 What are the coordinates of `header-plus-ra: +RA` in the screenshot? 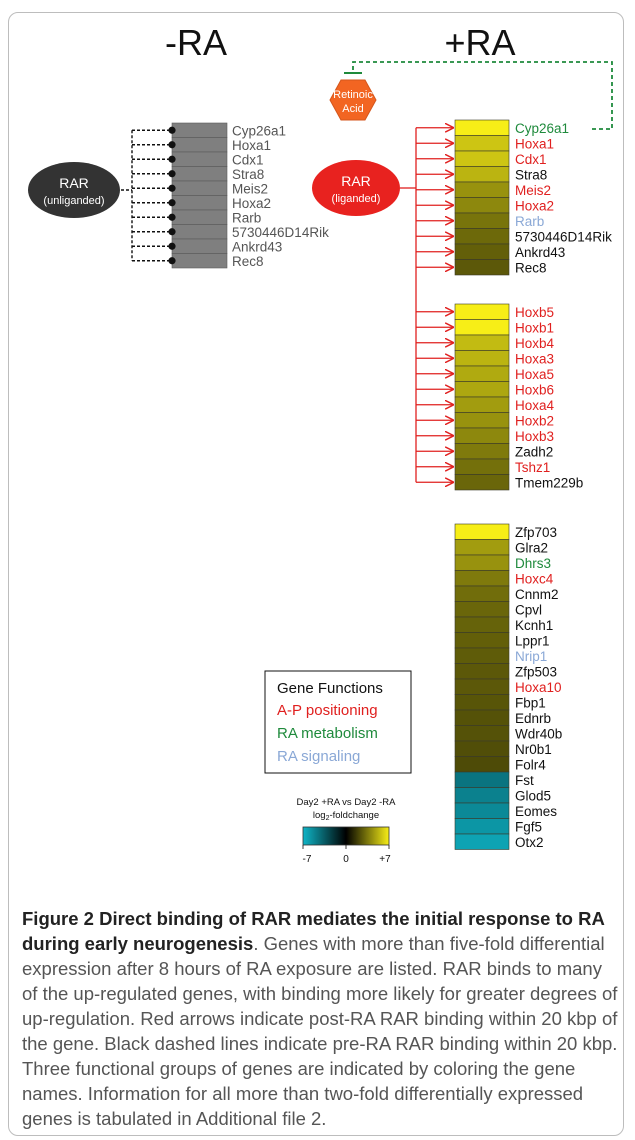 It's located at (479, 42).